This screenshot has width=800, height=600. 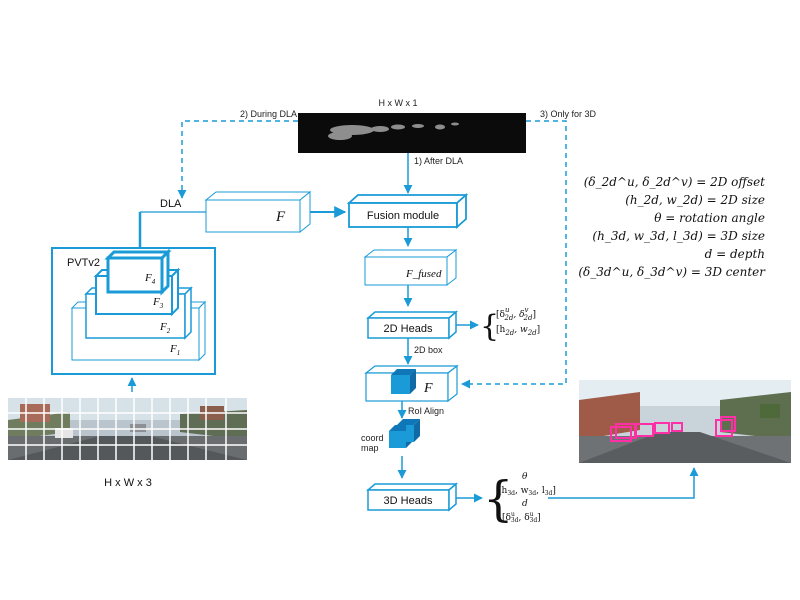 I want to click on outputs-to-result-arrow, so click(x=623, y=483).